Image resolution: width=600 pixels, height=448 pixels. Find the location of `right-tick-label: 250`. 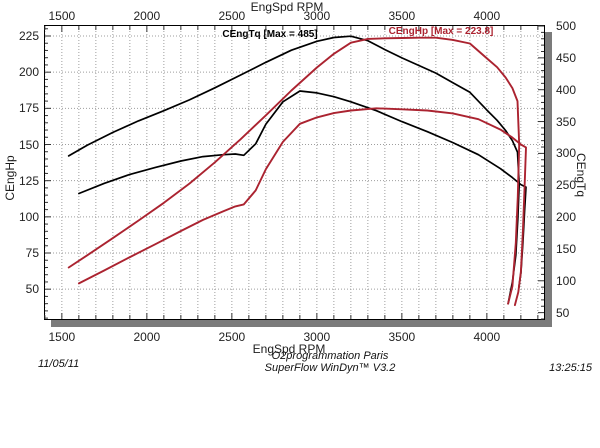

right-tick-label: 250 is located at coordinates (566, 185).